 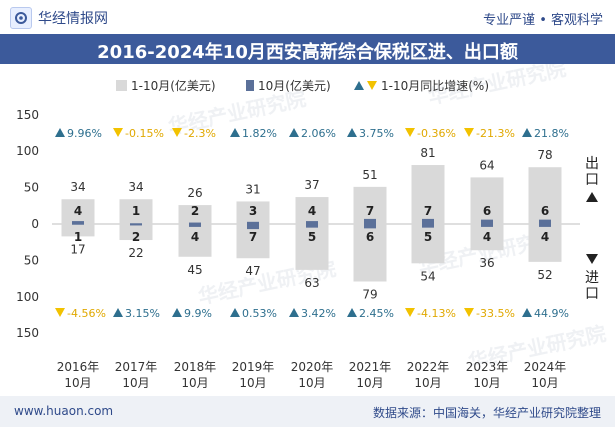 What do you see at coordinates (250, 85) in the screenshot?
I see `legend-swatch-monthly` at bounding box center [250, 85].